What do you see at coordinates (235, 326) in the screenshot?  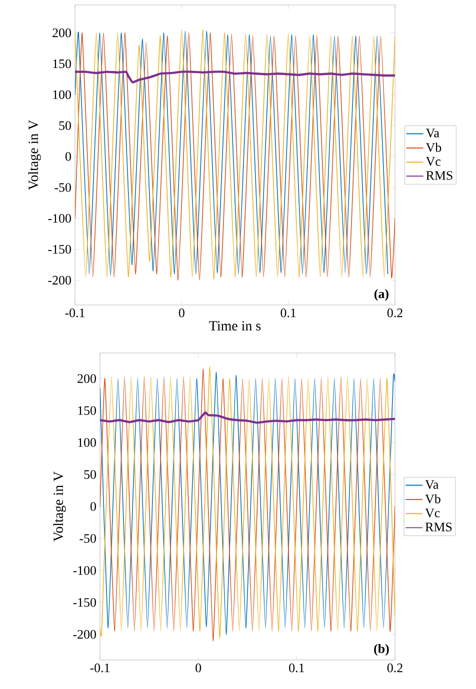 I see `x-axis-title: Time in s` at bounding box center [235, 326].